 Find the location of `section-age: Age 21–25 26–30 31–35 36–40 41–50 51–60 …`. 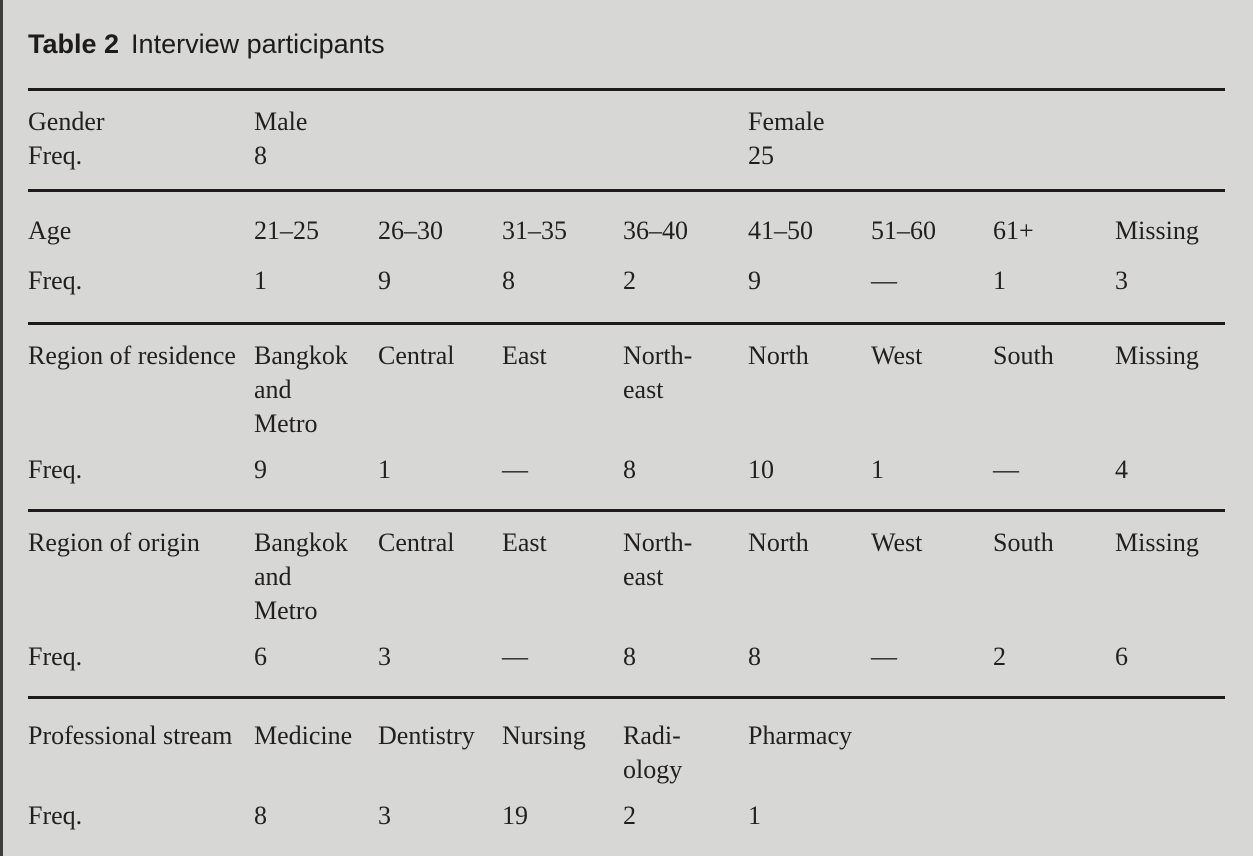

section-age: Age 21–25 26–30 31–35 36–40 41–50 51–60 … is located at coordinates (627, 257).